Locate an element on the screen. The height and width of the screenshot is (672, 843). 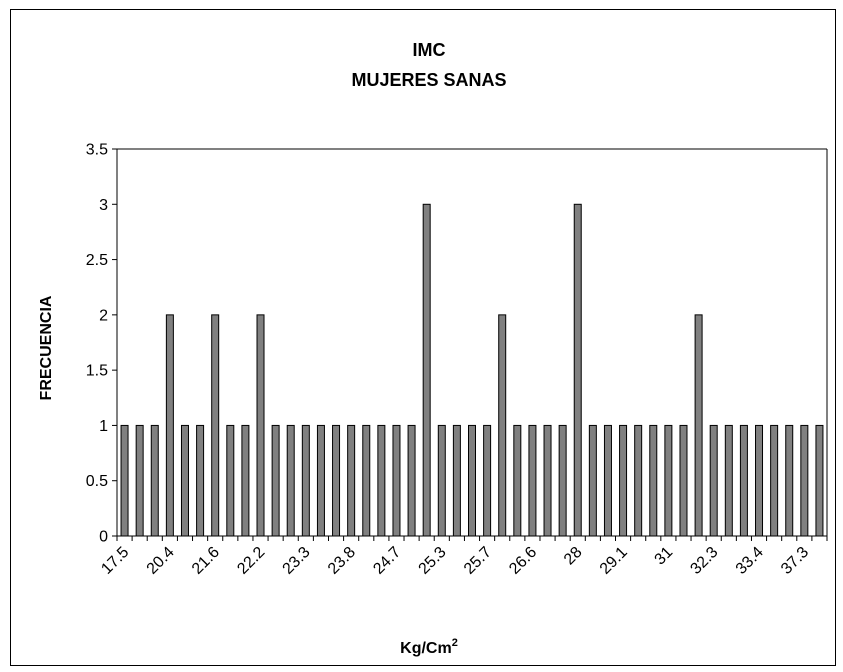
y-tick-label: 3.5 is located at coordinates (97, 150).